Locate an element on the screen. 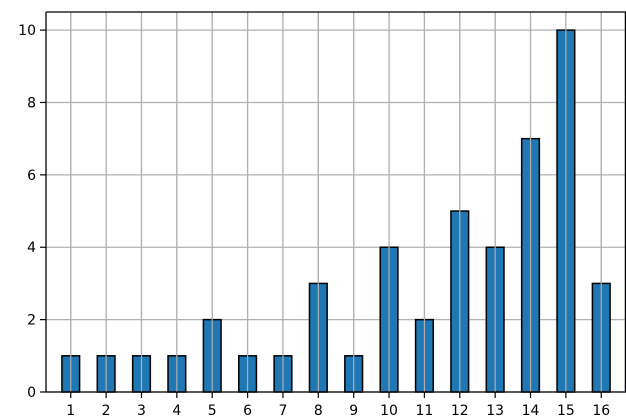  x-tick-label: 11 is located at coordinates (425, 411).